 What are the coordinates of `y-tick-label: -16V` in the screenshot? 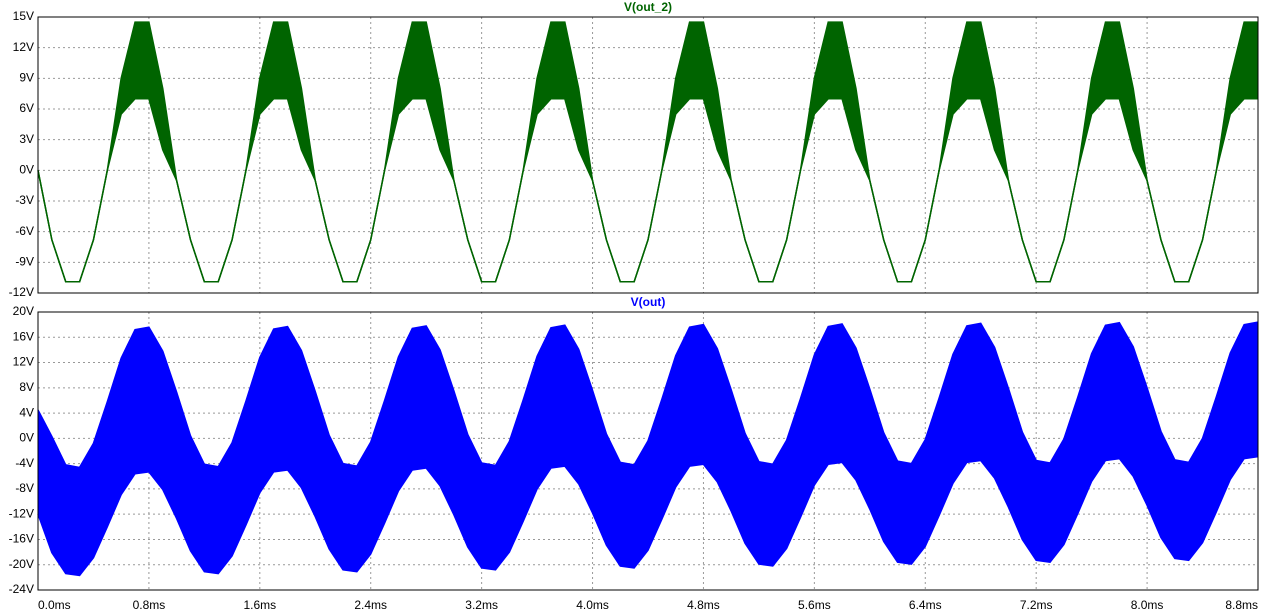 It's located at (21, 539).